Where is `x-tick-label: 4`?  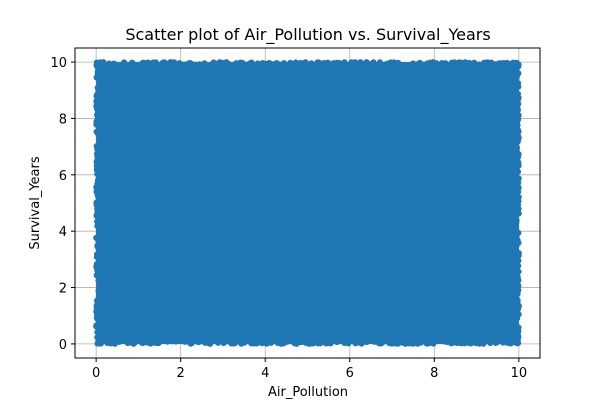
x-tick-label: 4 is located at coordinates (265, 373).